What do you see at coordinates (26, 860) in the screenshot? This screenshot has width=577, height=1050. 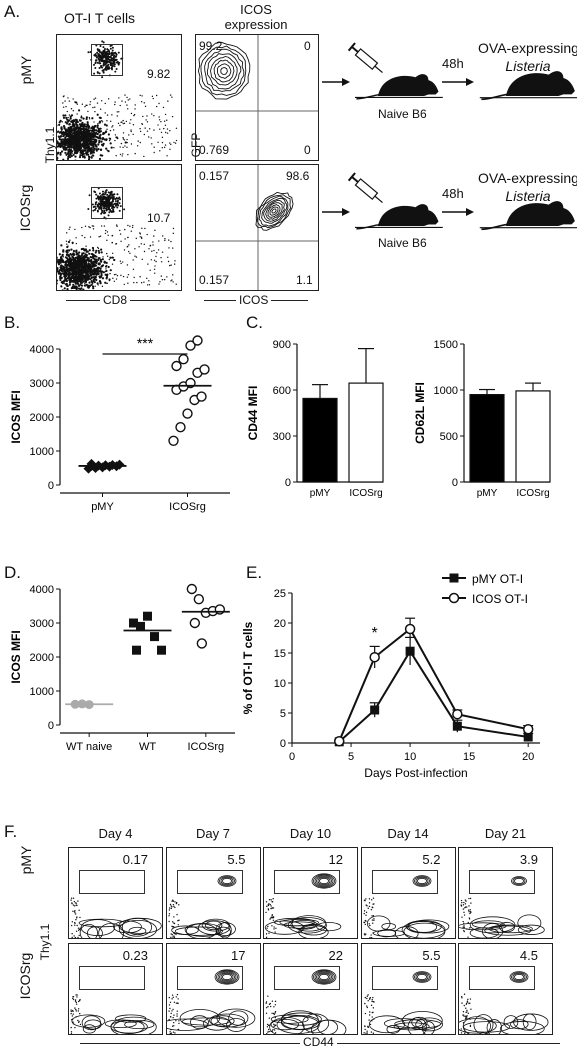 I see `panel-f-row-label-pmy: pMY` at bounding box center [26, 860].